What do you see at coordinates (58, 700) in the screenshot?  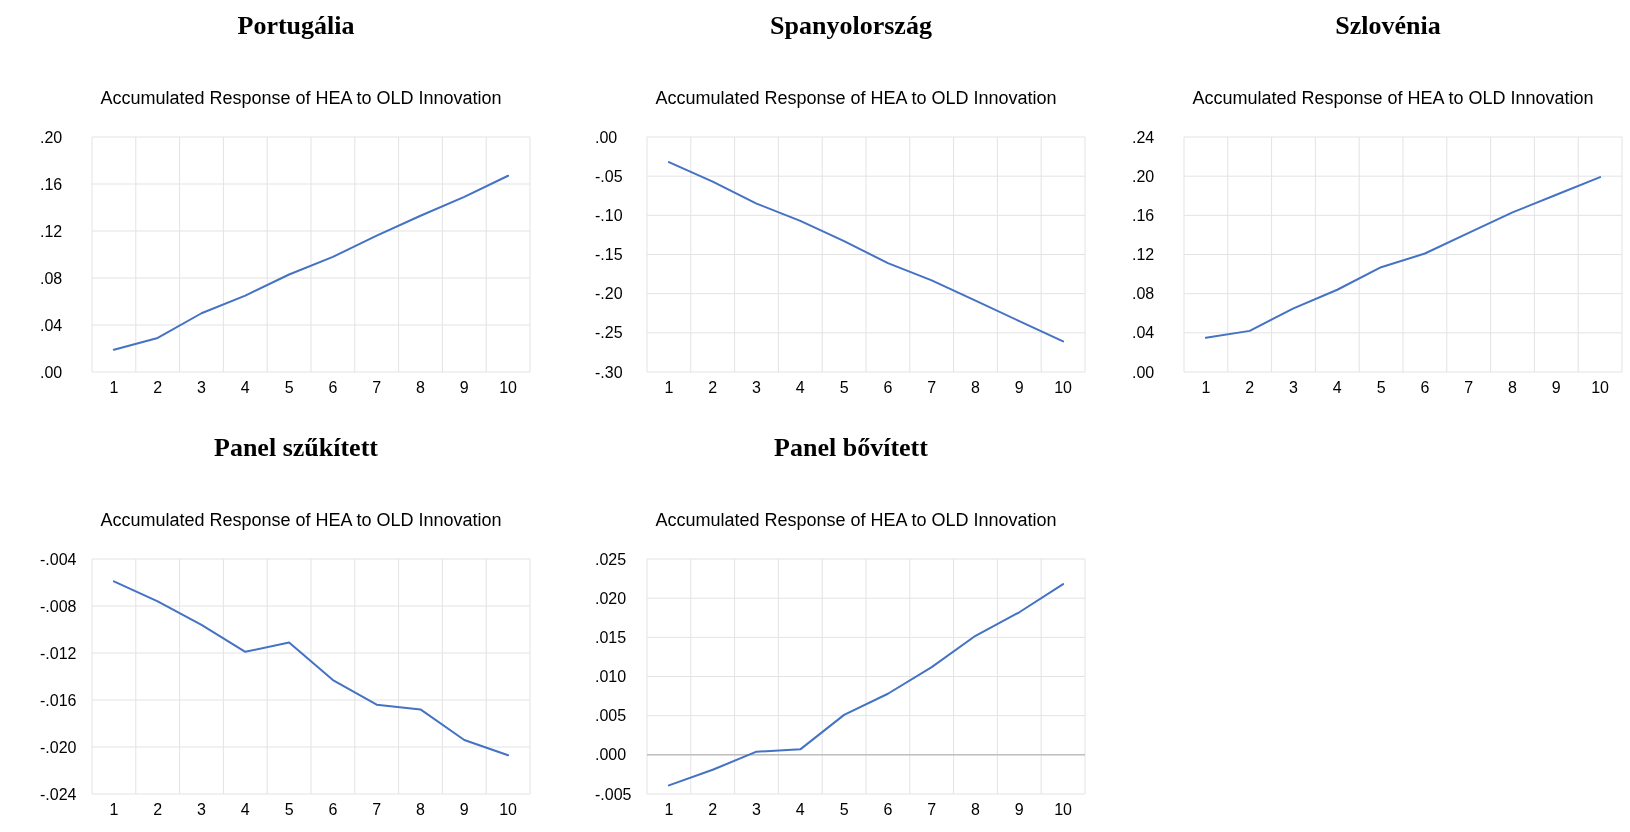 I see `y-tick-label: -.016` at bounding box center [58, 700].